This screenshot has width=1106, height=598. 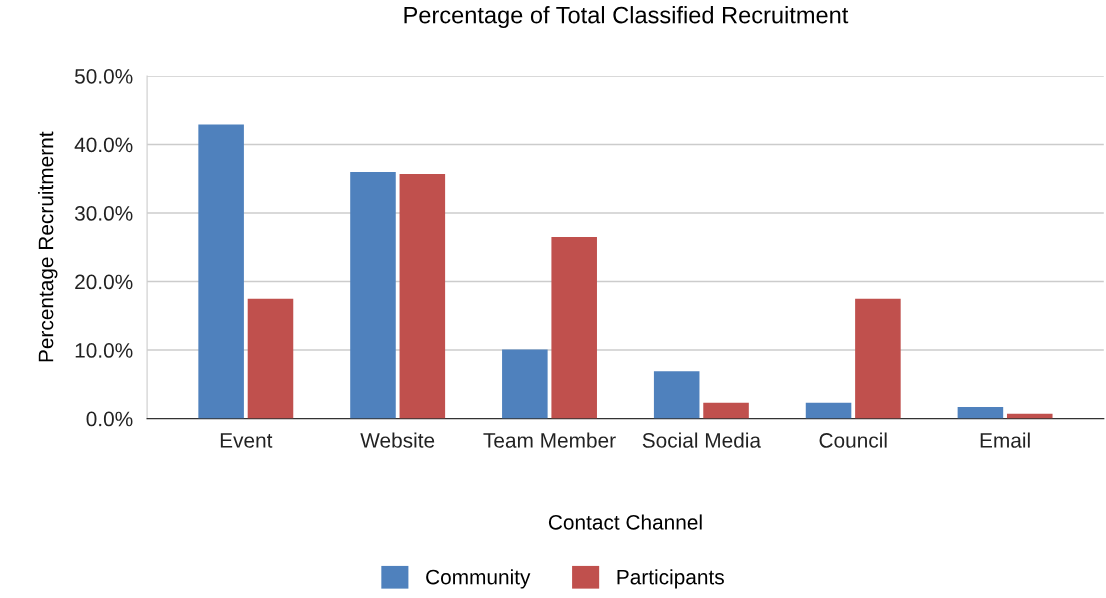 I want to click on legend-label: Participants, so click(x=670, y=579).